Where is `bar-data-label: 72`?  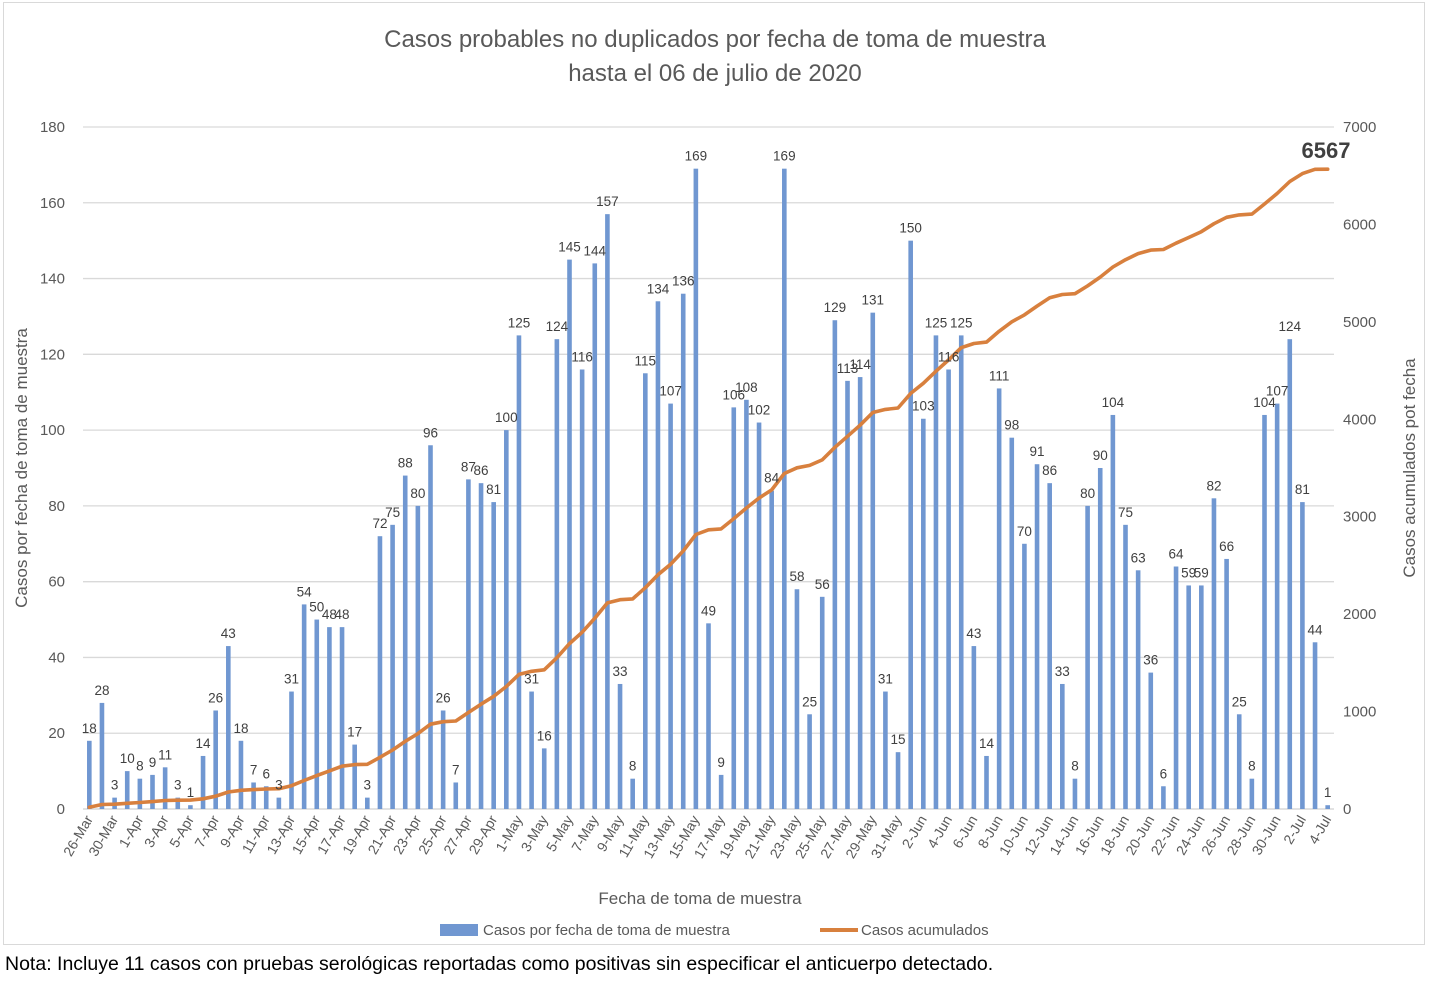 bar-data-label: 72 is located at coordinates (379, 523).